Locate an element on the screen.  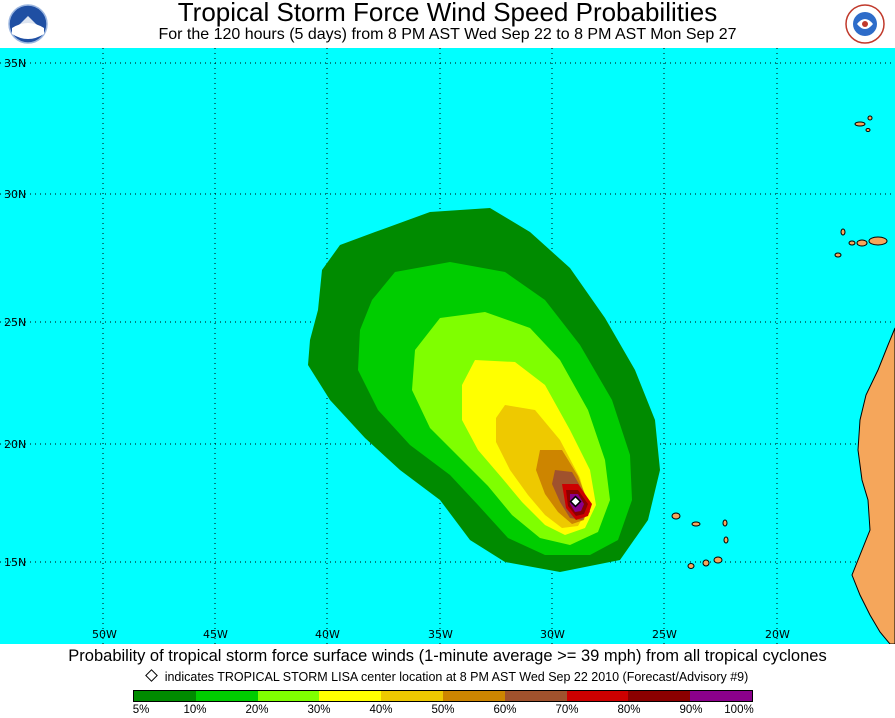
cape-verde-islands is located at coordinates (700, 540).